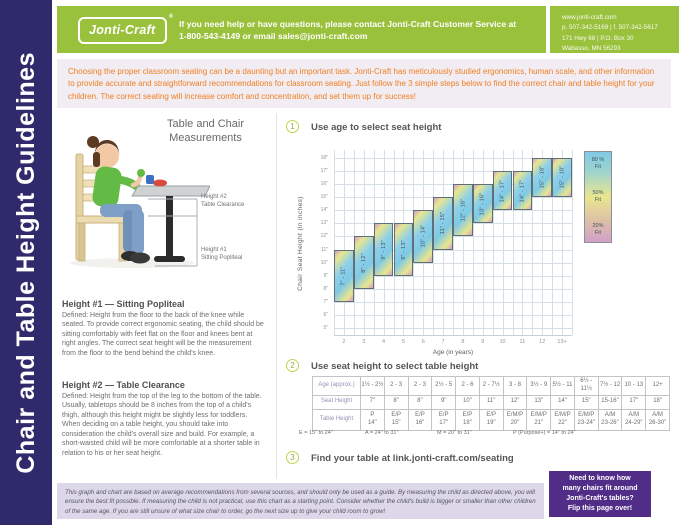  Describe the element at coordinates (123, 385) in the screenshot. I see `height2-heading: Height #2 — Table Clearance` at that location.